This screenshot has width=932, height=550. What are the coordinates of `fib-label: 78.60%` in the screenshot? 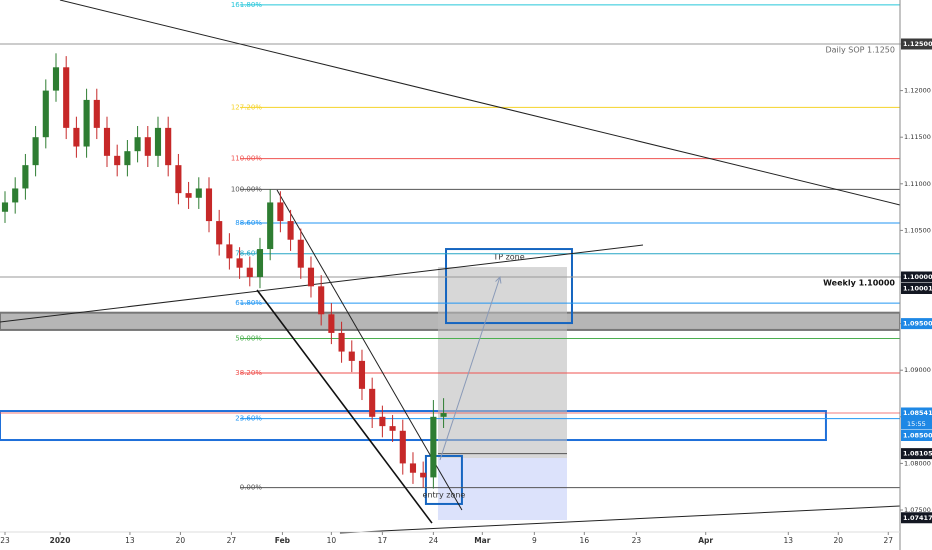 It's located at (248, 254).